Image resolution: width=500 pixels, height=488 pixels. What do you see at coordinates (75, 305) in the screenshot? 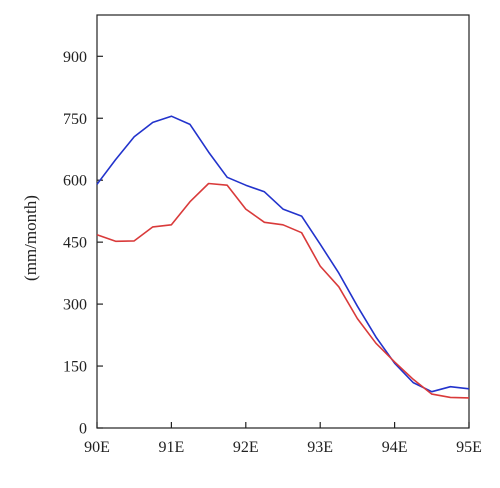
I see `y-tick-label: 300` at bounding box center [75, 305].